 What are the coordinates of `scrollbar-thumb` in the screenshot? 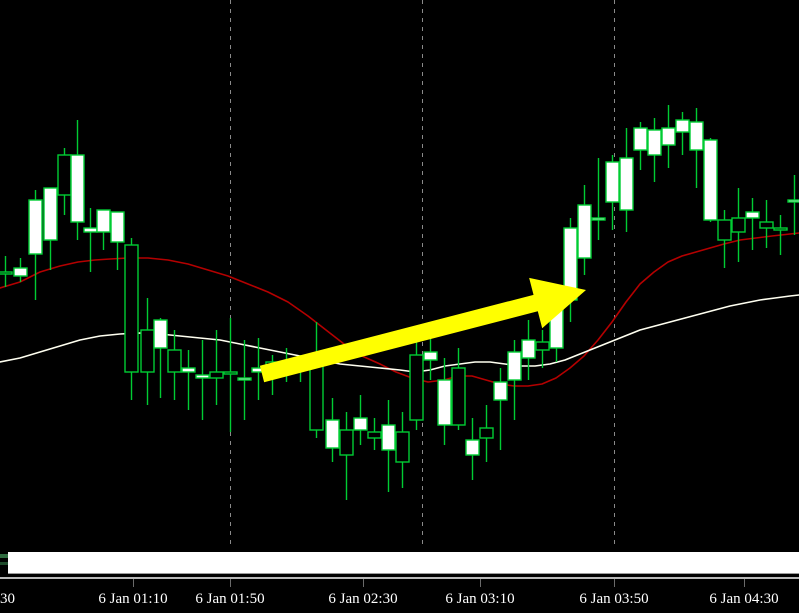 It's located at (399, 563).